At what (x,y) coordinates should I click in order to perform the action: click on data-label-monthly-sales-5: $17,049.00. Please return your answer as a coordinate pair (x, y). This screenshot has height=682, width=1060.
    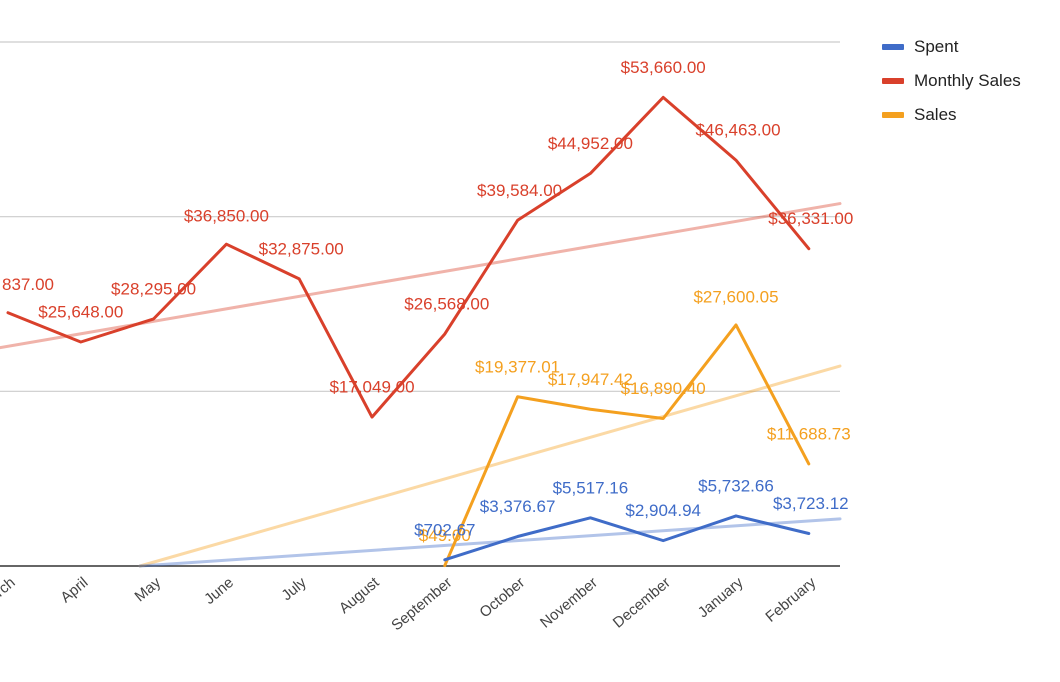
    Looking at the image, I should click on (371, 387).